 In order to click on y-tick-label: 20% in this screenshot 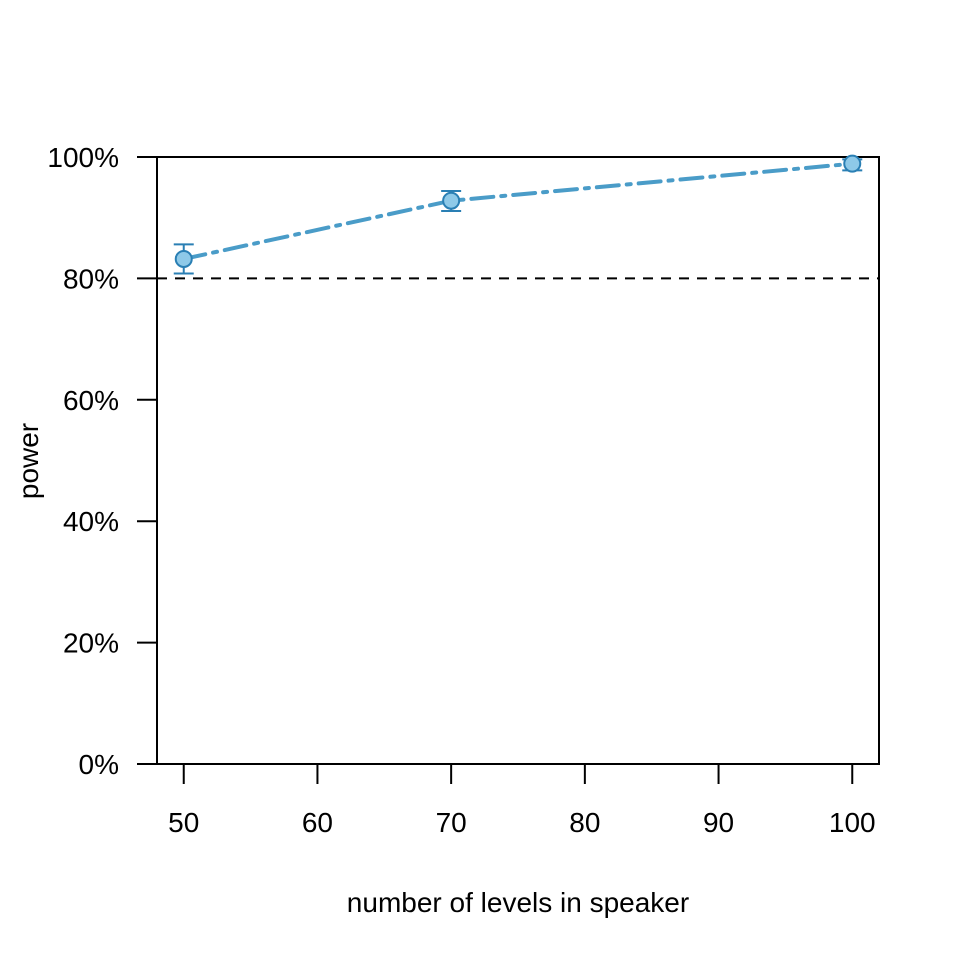, I will do `click(91, 643)`.